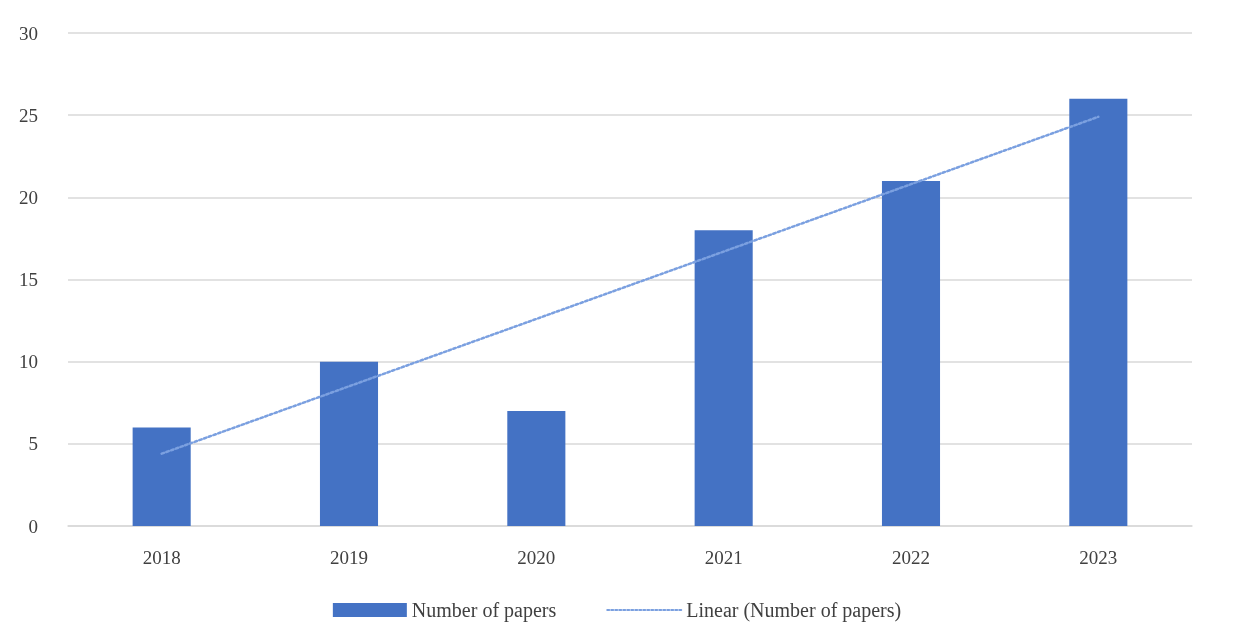  I want to click on y-tick-label: 5, so click(33, 444).